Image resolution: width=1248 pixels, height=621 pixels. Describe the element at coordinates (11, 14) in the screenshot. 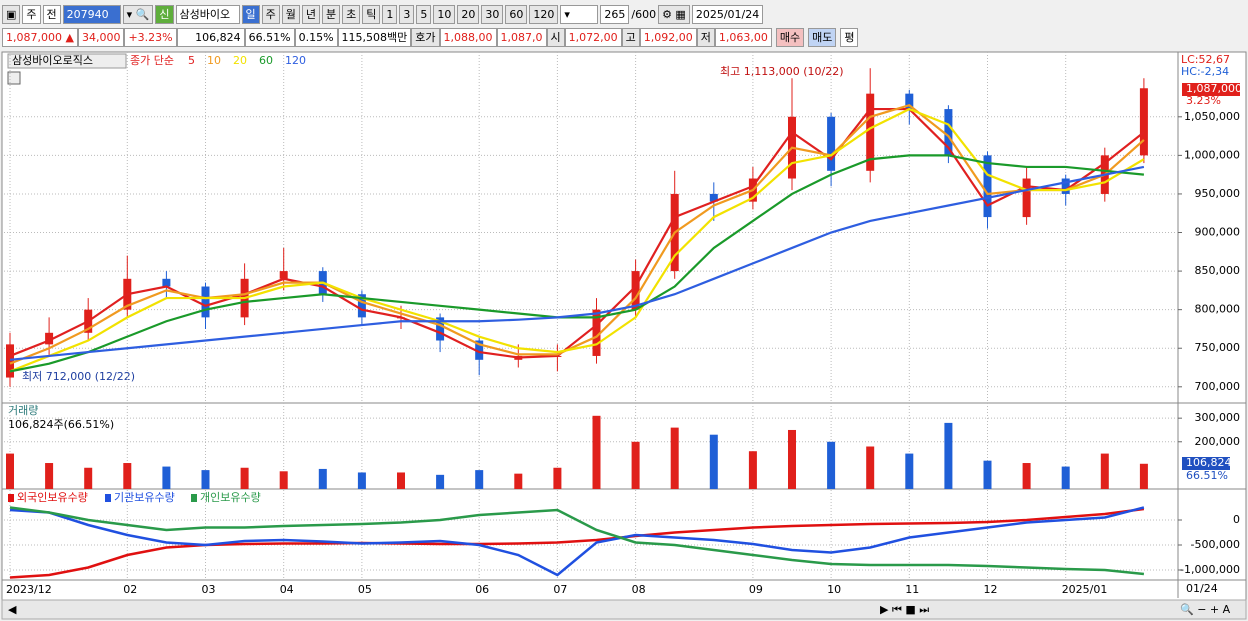

I see `btn: ▣` at that location.